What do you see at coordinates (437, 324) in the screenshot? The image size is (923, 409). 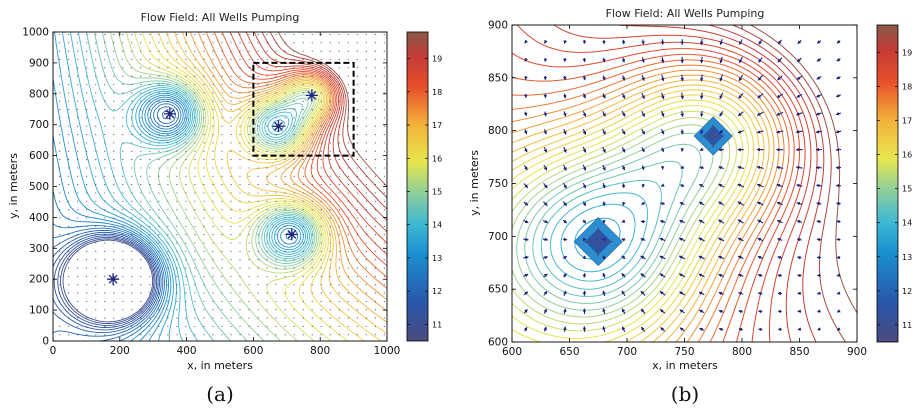 I see `colorbar-tick-label: 11` at bounding box center [437, 324].